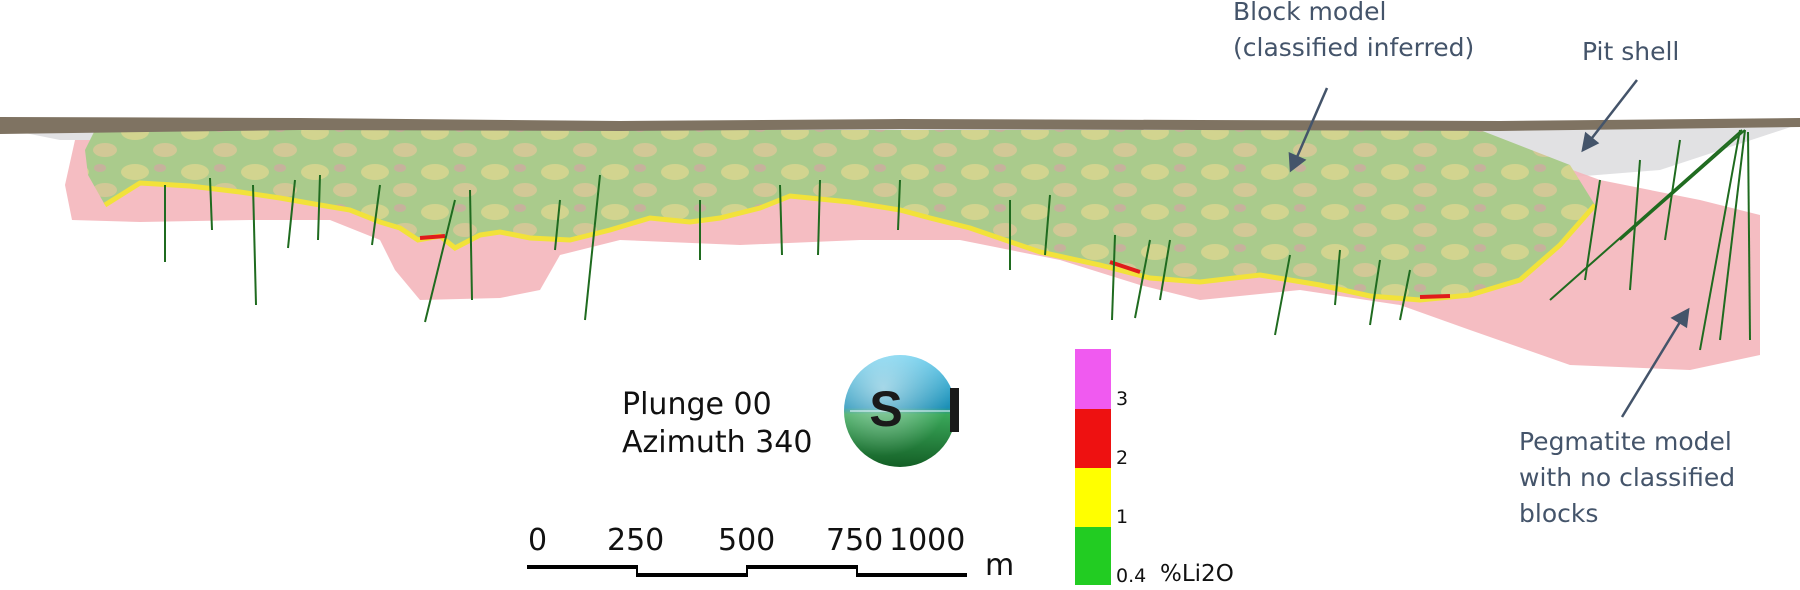  Describe the element at coordinates (855, 540) in the screenshot. I see `scale-tick-750: 750` at that location.